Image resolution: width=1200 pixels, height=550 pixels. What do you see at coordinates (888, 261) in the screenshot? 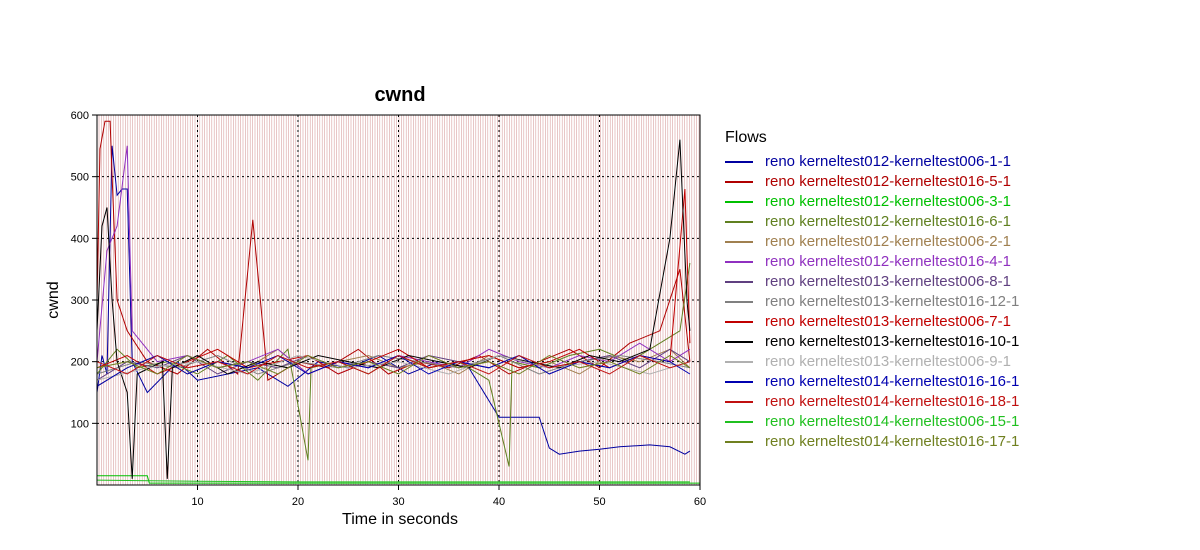
I see `legend-label: reno kerneltest012-kerneltest016-4-1` at bounding box center [888, 261].